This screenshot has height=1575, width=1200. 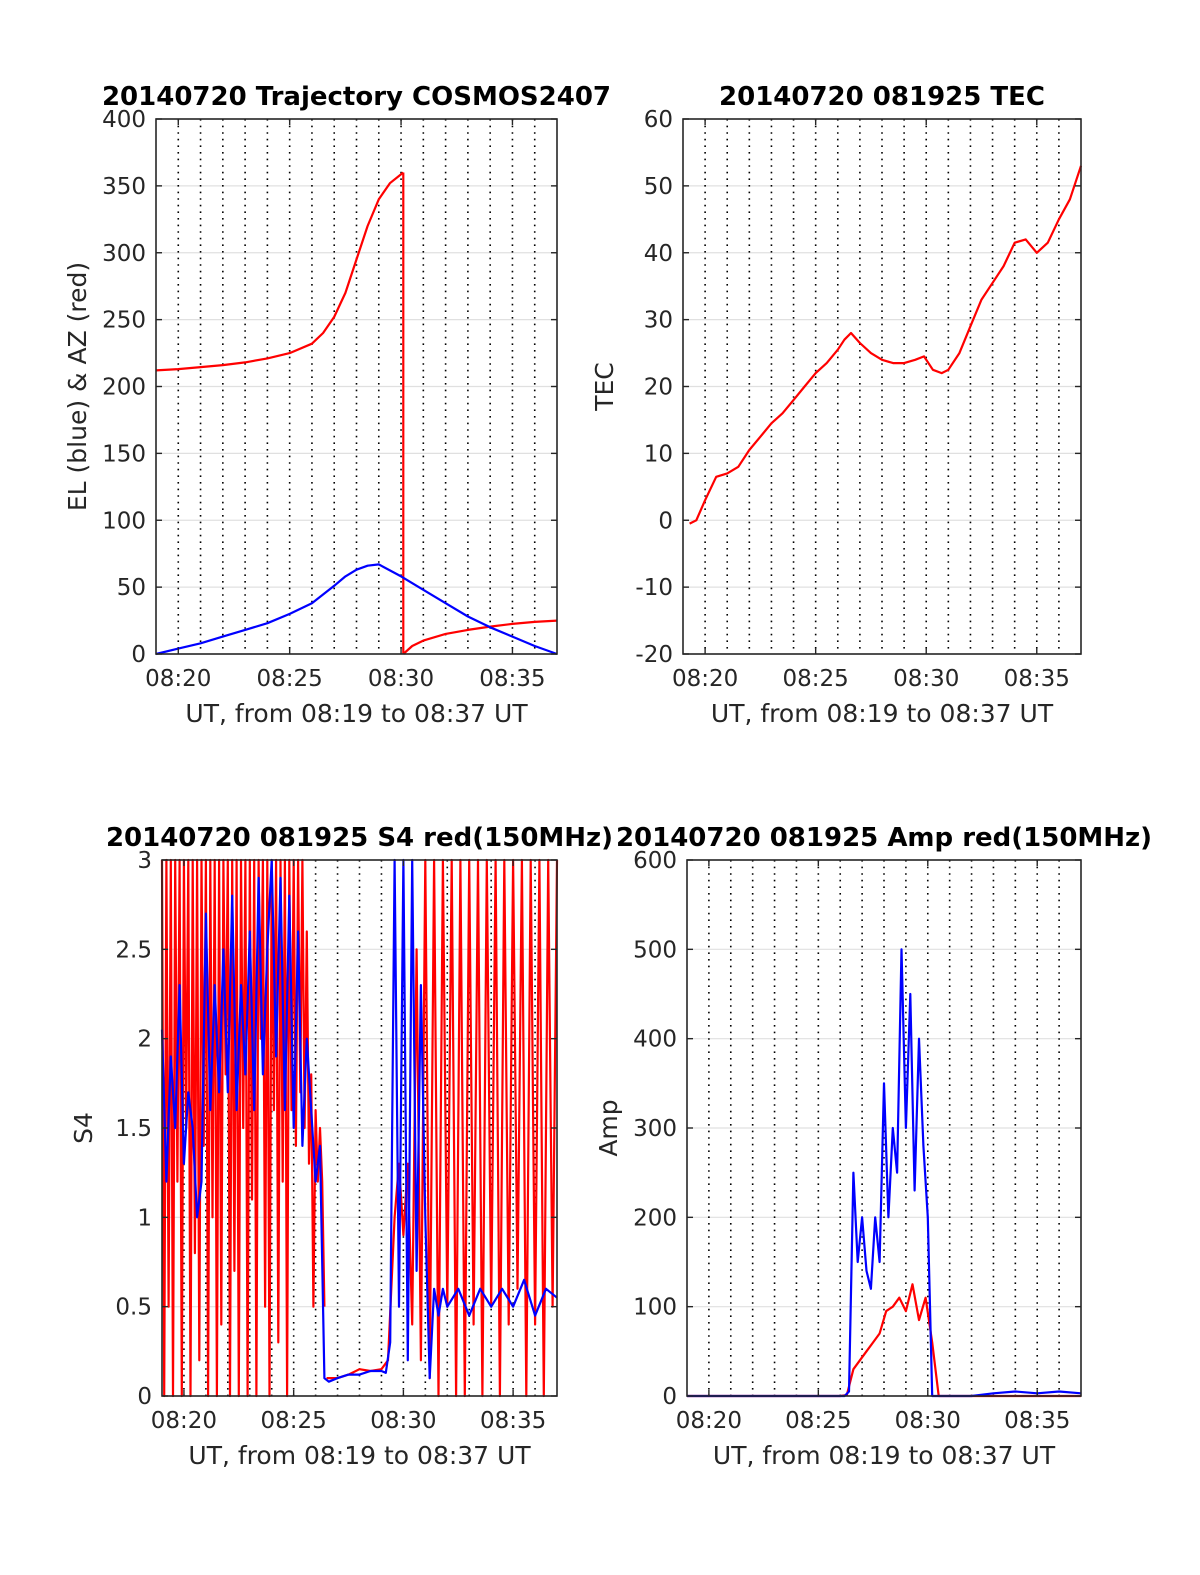 What do you see at coordinates (124, 187) in the screenshot?
I see `y-tick-label: 350` at bounding box center [124, 187].